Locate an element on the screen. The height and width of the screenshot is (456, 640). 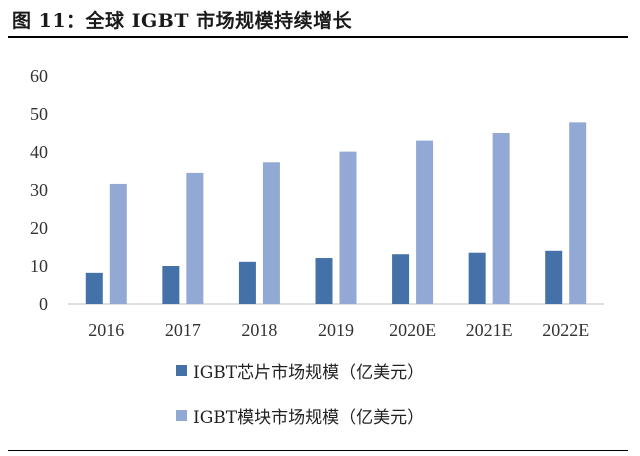
bar-module-2017 is located at coordinates (195, 238).